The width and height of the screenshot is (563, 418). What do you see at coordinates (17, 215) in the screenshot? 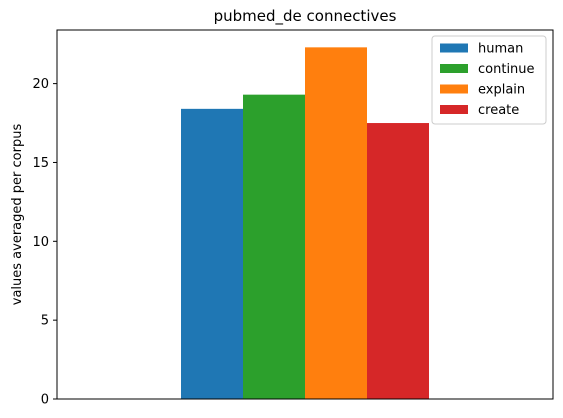
I see `y-axis-label: values averaged per corpus` at bounding box center [17, 215].